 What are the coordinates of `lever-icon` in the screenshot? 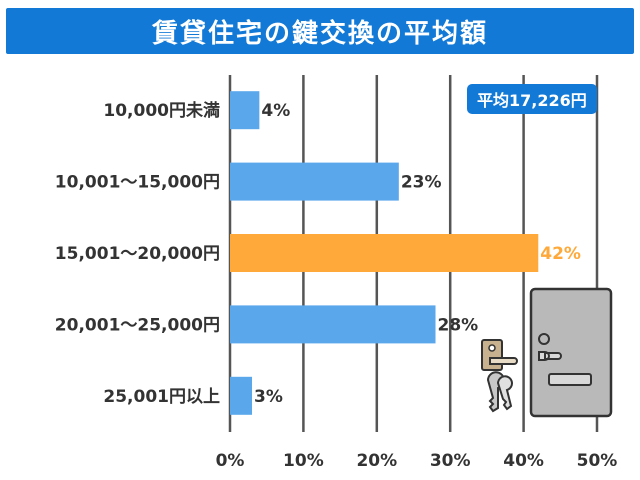 It's located at (503, 361).